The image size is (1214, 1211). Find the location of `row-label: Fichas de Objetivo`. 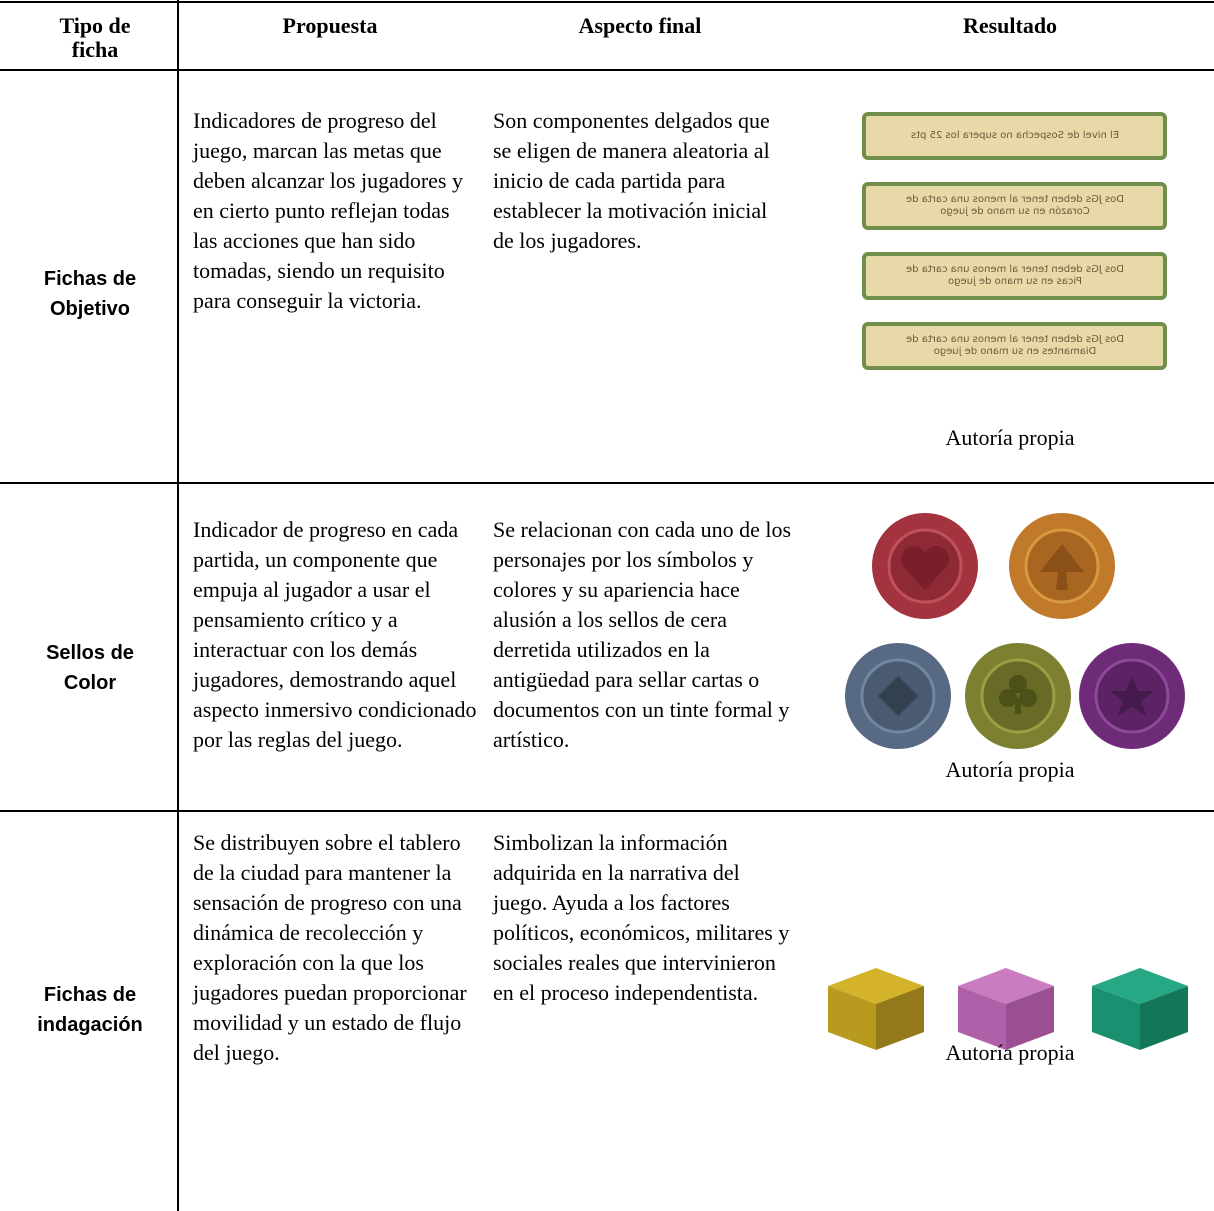

row-label: Fichas de Objetivo is located at coordinates (90, 294).